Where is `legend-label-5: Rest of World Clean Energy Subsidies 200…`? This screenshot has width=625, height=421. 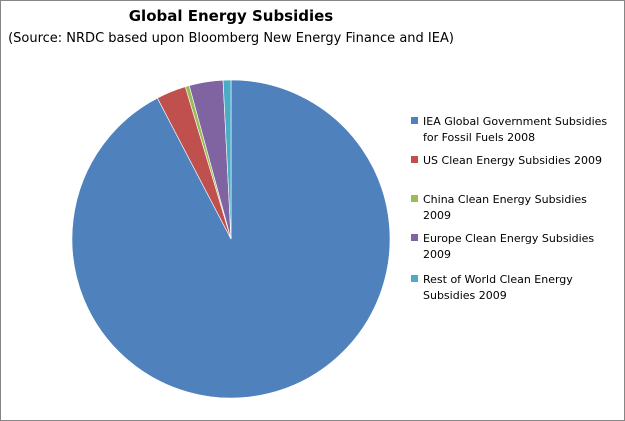
legend-label-5: Rest of World Clean Energy Subsidies 200… is located at coordinates (498, 287).